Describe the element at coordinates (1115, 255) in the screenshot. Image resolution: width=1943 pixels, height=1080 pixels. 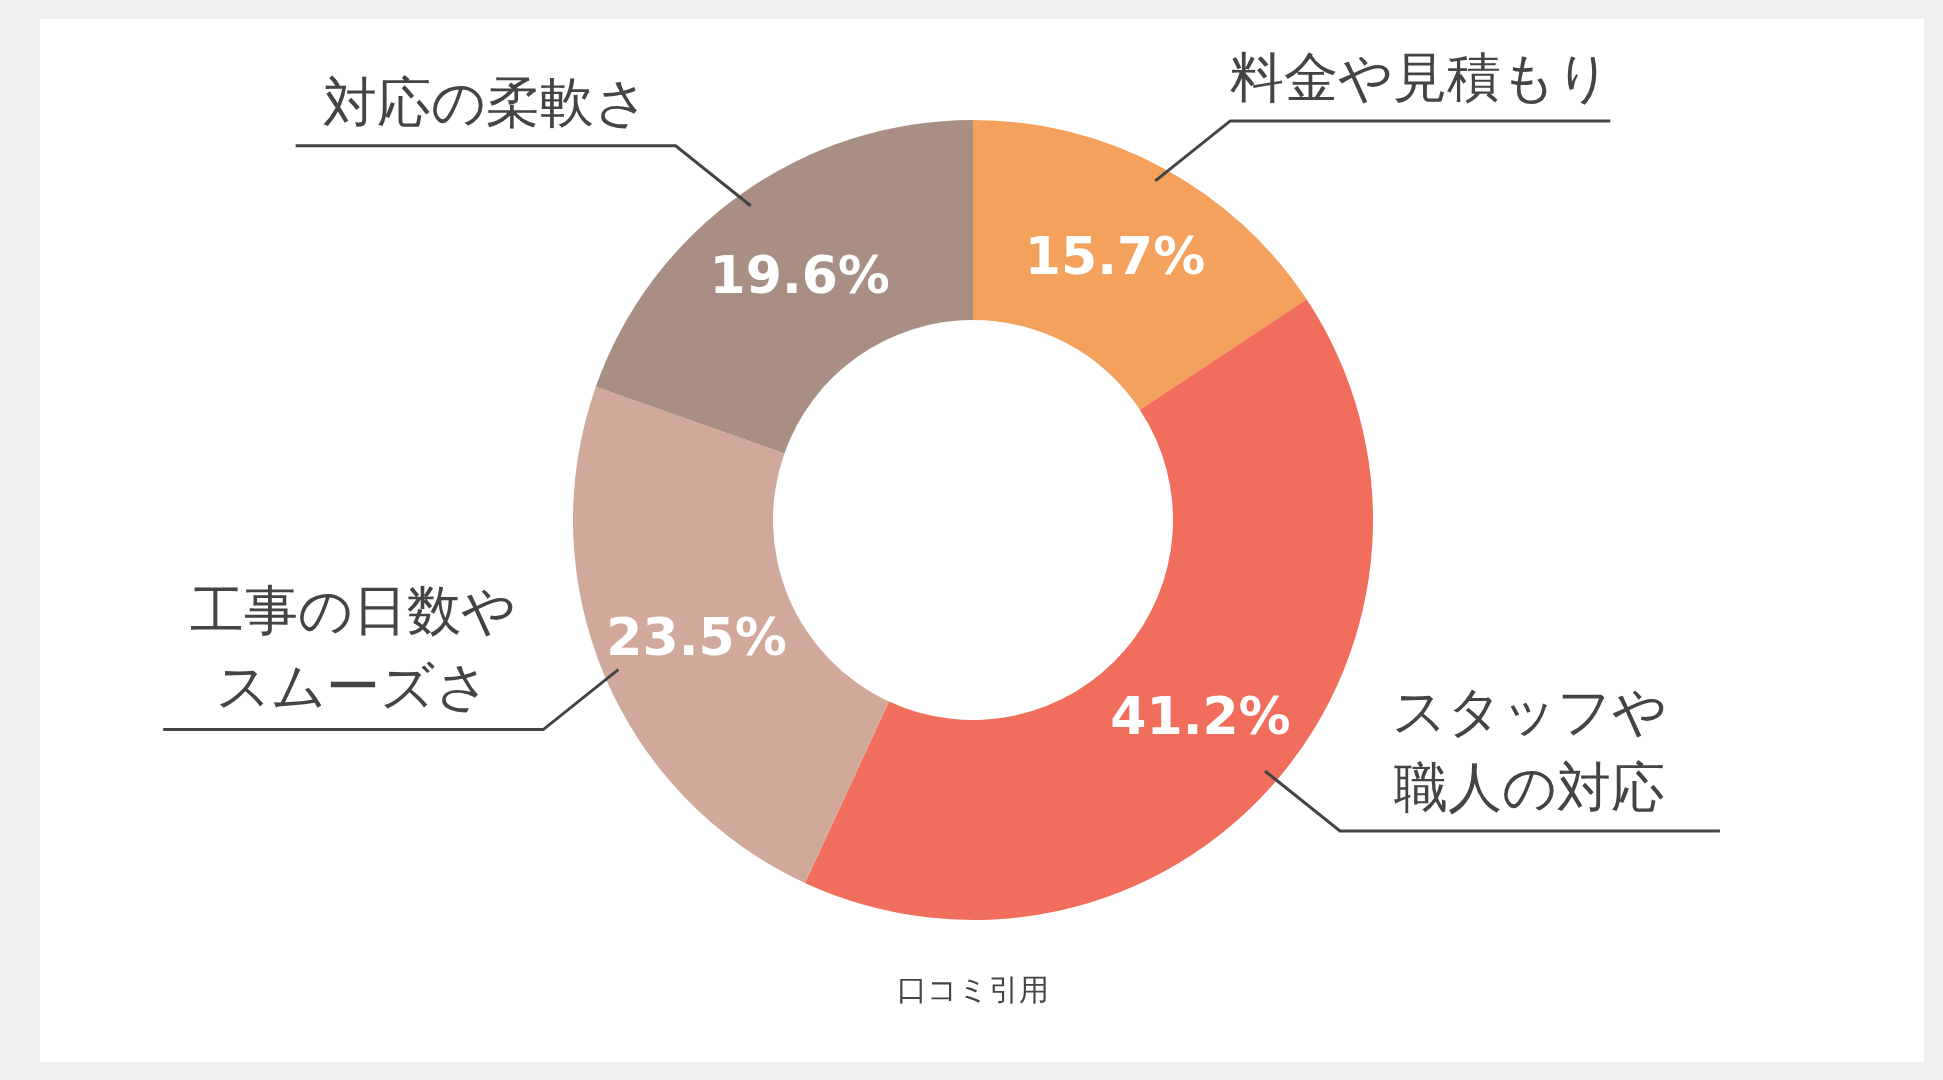
I see `data-label: 15.7%` at that location.